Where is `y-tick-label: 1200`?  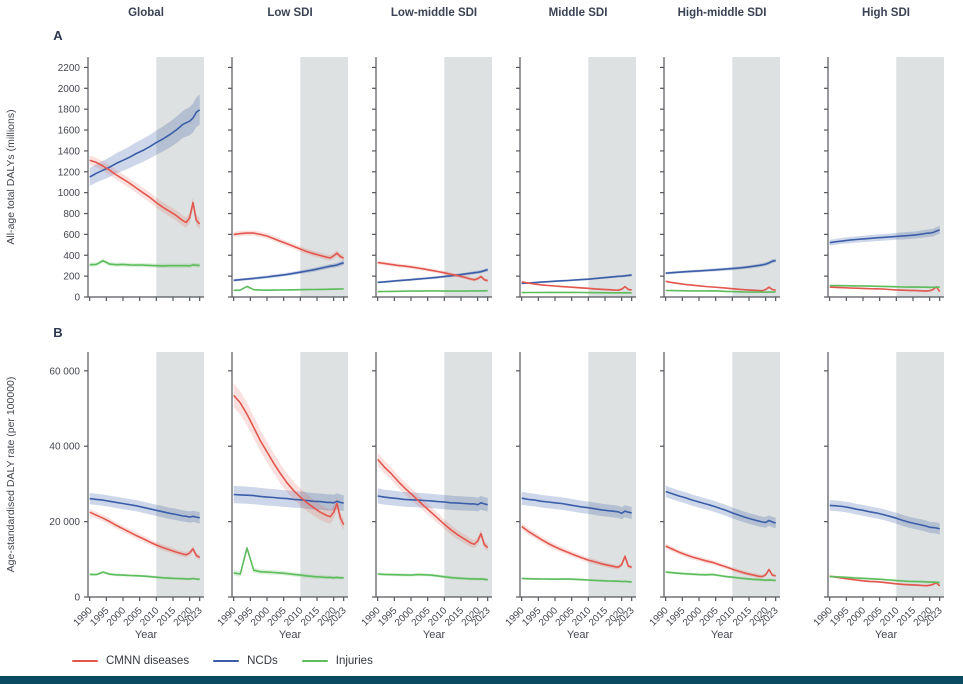
y-tick-label: 1200 is located at coordinates (69, 172).